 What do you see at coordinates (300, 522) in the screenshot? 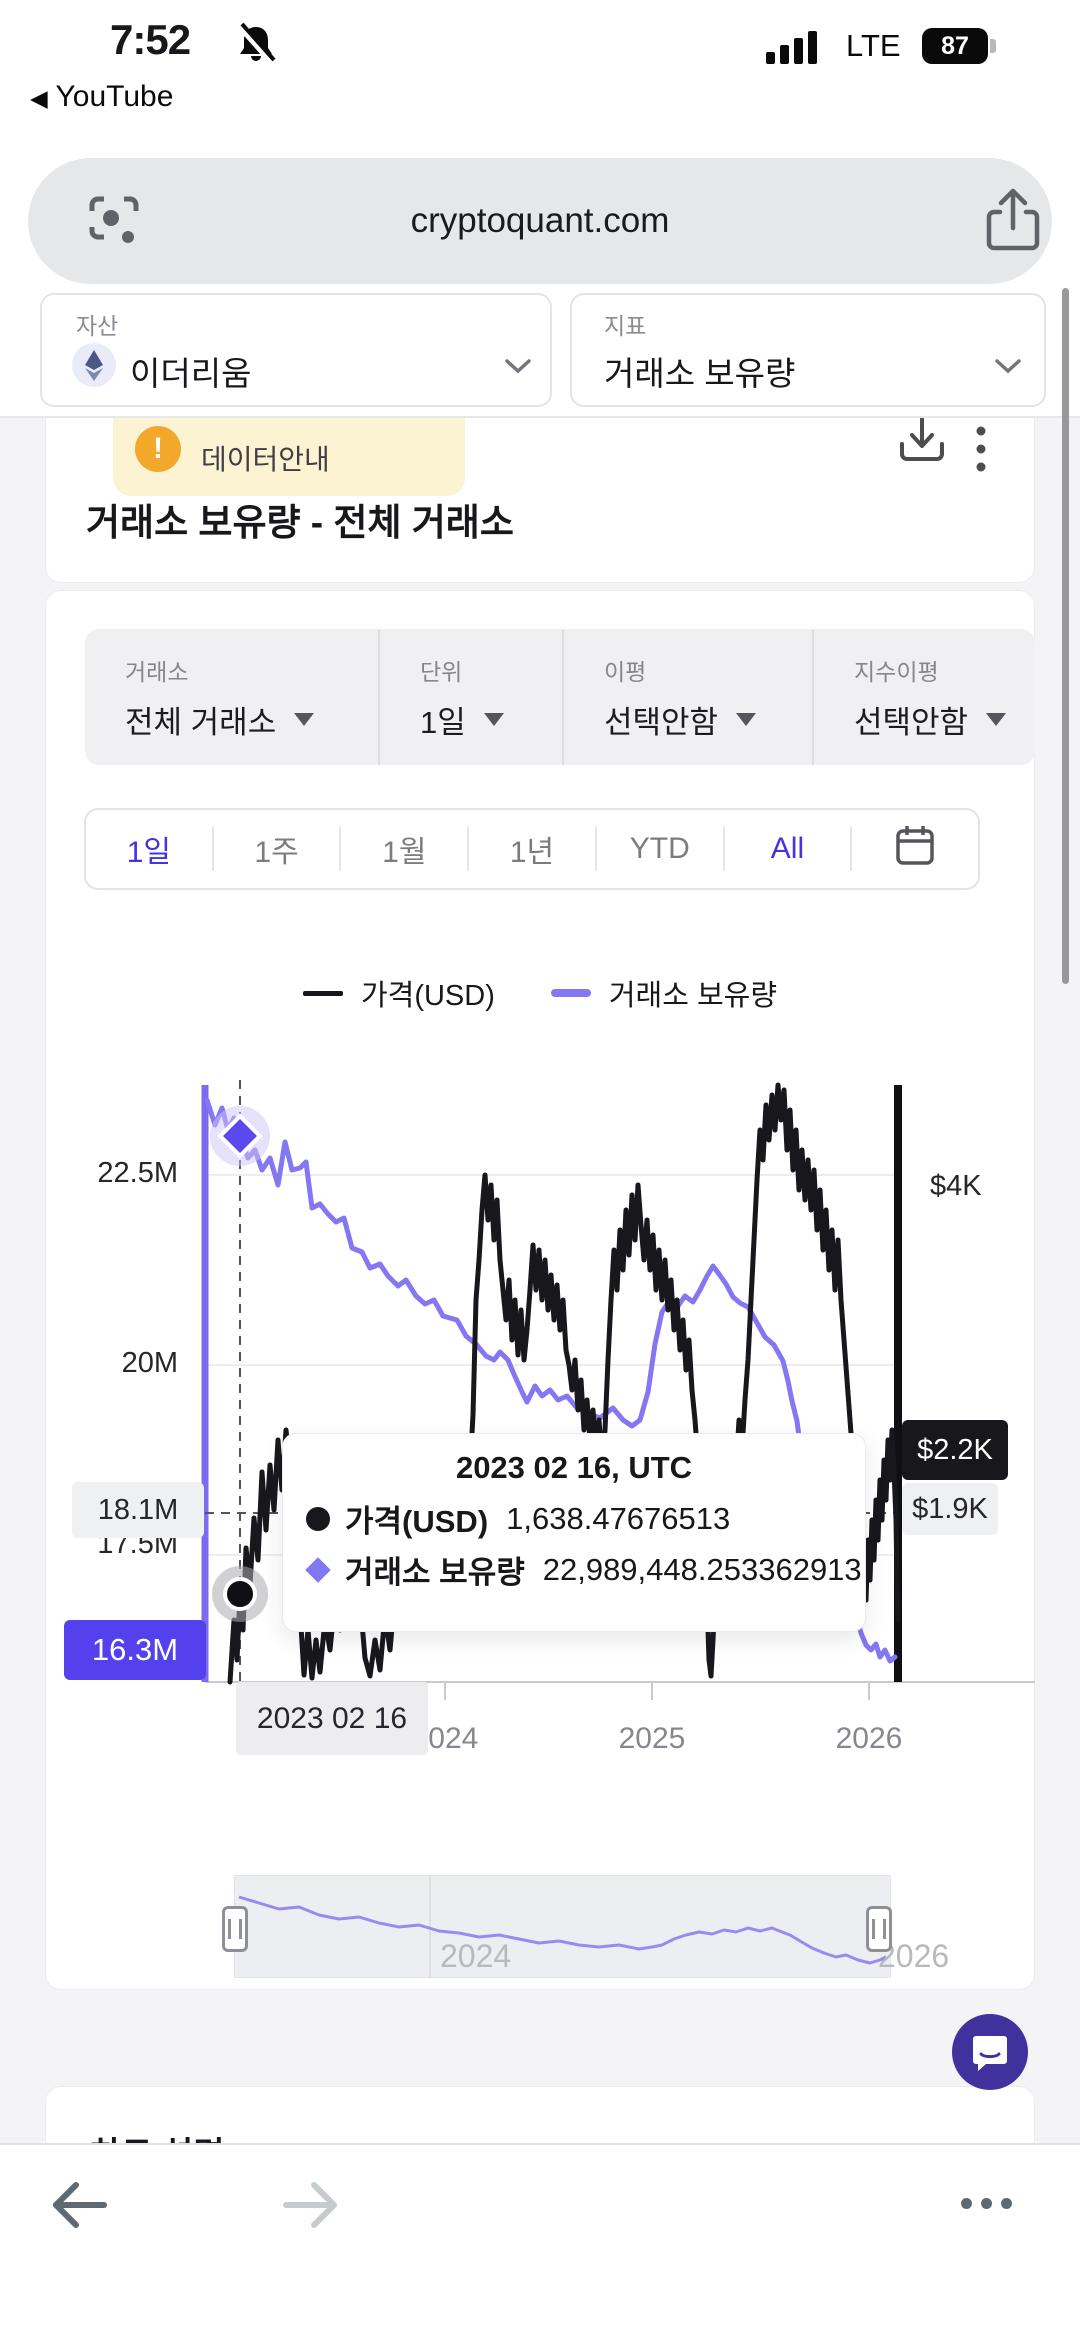
I see `page-title: 거래소 보유량 - 전체 거래소` at bounding box center [300, 522].